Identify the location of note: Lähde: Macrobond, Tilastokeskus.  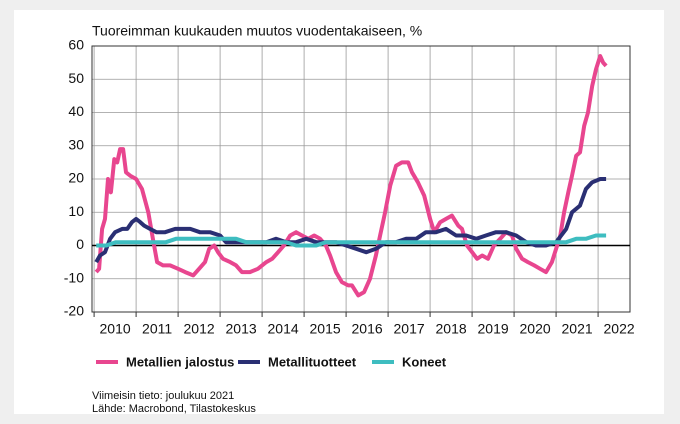
(174, 409).